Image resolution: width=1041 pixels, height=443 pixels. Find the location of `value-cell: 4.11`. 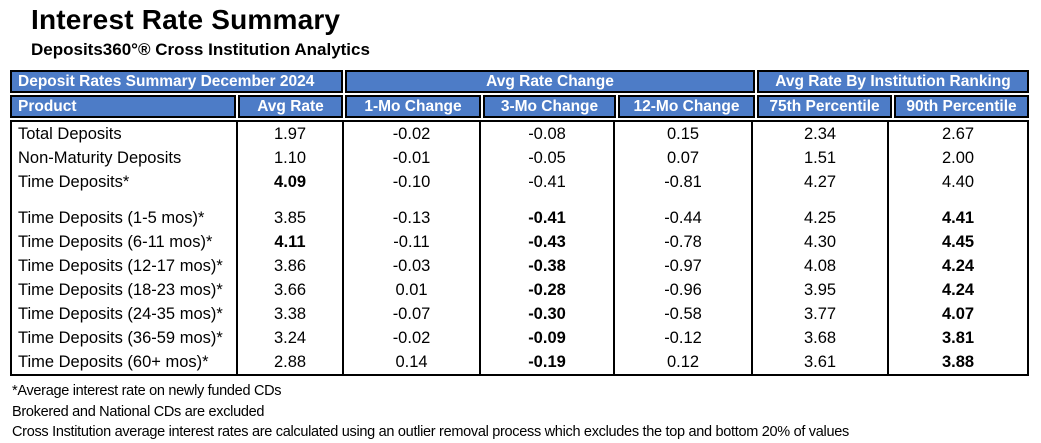

value-cell: 4.11 is located at coordinates (291, 242).